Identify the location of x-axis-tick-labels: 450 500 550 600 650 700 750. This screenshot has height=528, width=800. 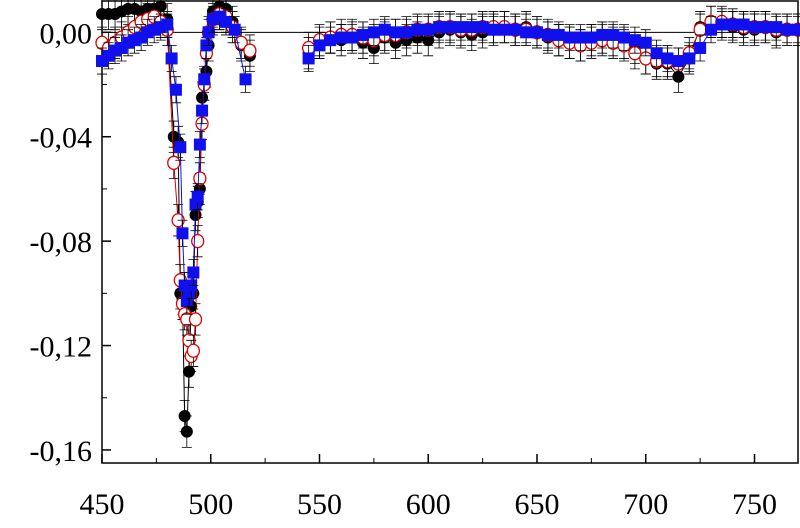
(429, 504).